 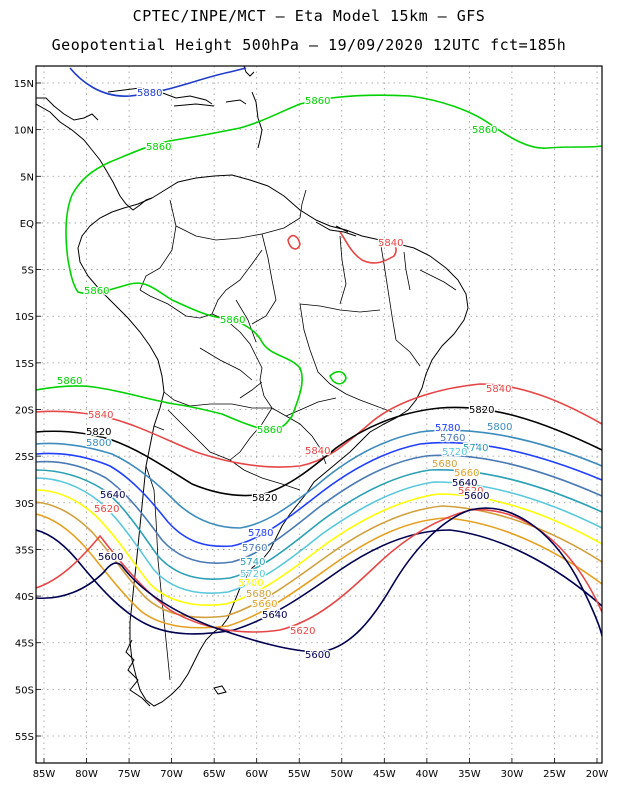 I want to click on lat-tick-label: 10S, so click(x=24, y=317).